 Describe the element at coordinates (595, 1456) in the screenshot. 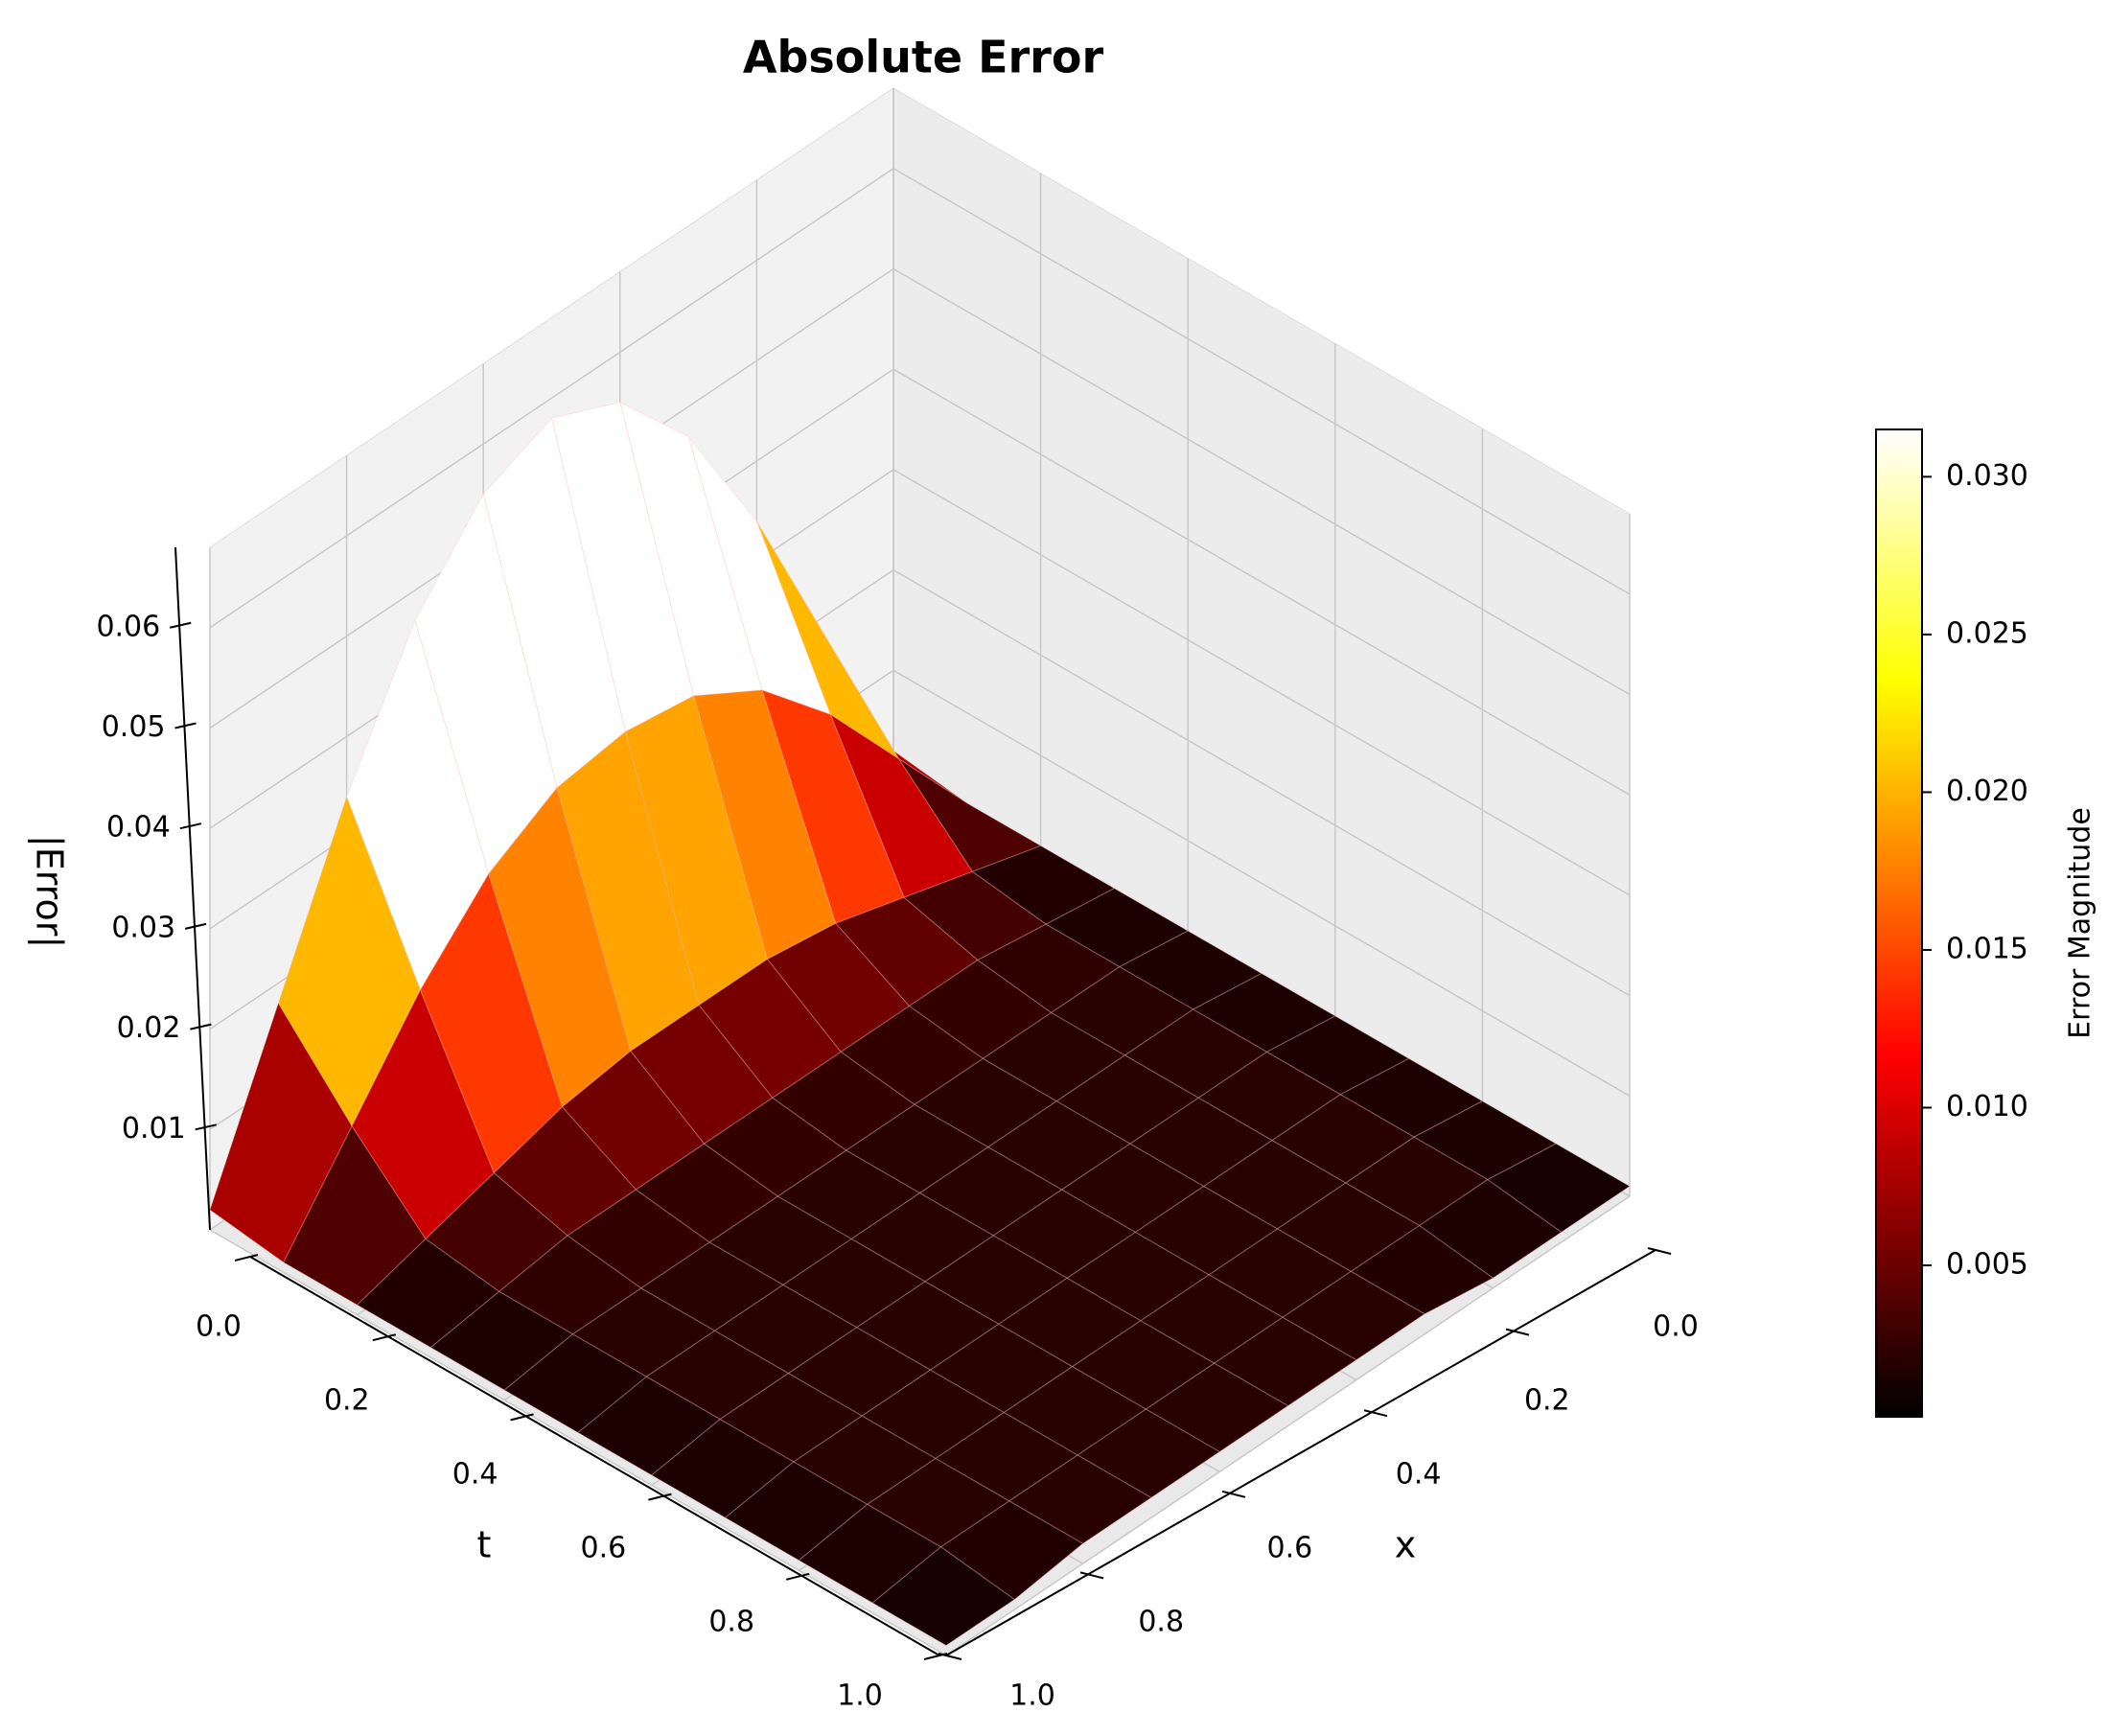

I see `t-axis-line` at that location.